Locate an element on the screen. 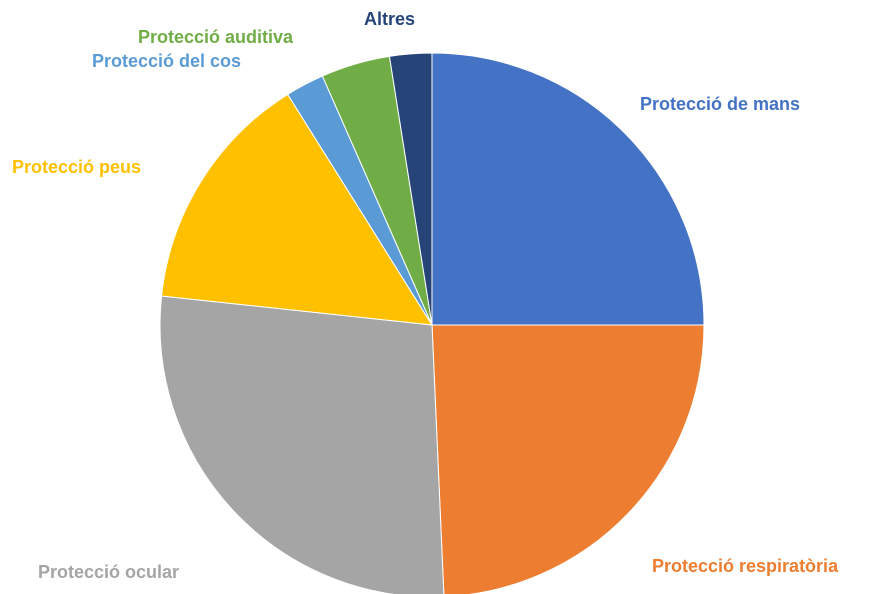 This screenshot has width=891, height=594. slice-label: Protecció respiratòria is located at coordinates (745, 566).